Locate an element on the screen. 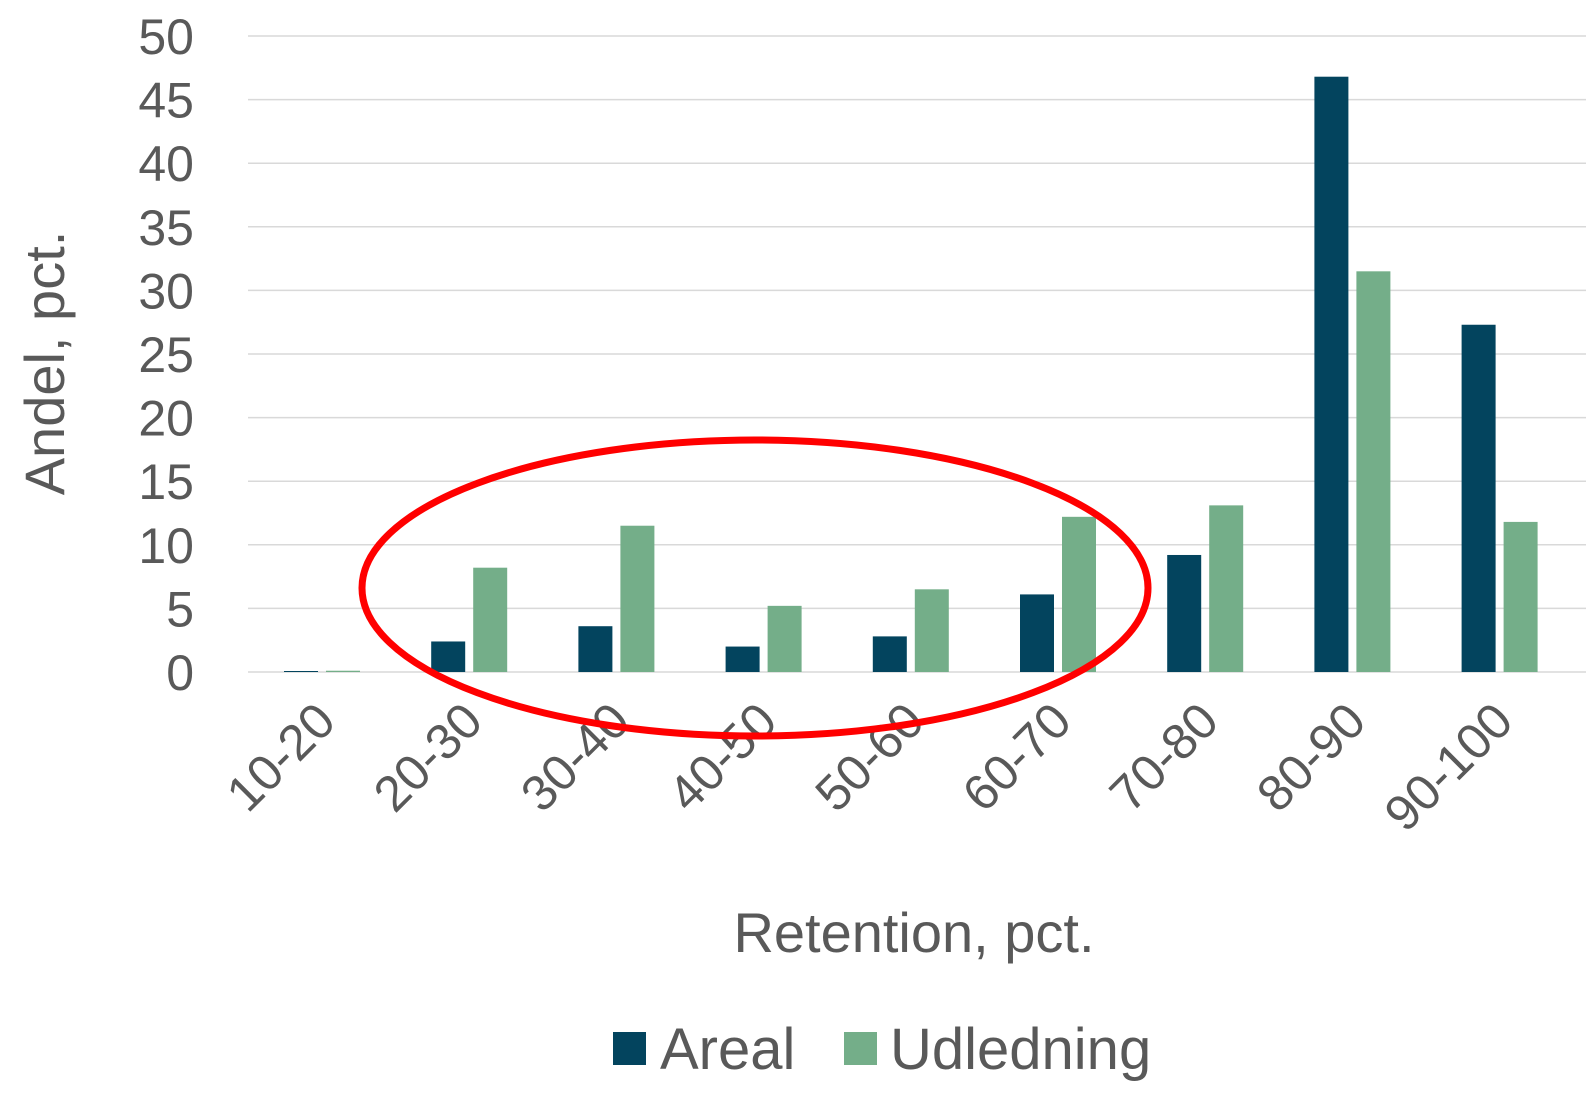 This screenshot has height=1093, width=1586. y-tick-label: 40 is located at coordinates (166, 164).